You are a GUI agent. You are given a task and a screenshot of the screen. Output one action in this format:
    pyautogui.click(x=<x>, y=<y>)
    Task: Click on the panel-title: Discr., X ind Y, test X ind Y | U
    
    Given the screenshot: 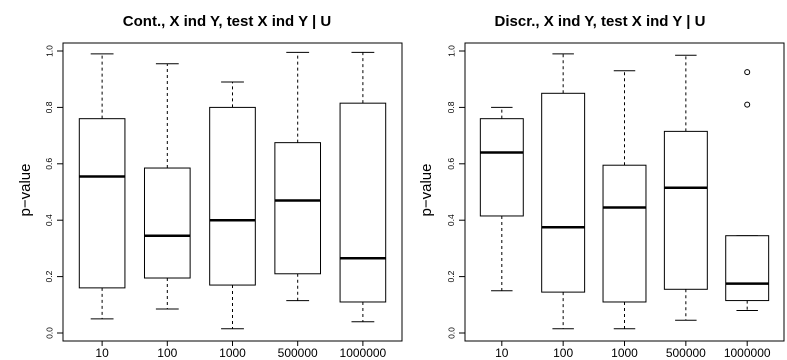 What is the action you would take?
    pyautogui.click(x=600, y=21)
    